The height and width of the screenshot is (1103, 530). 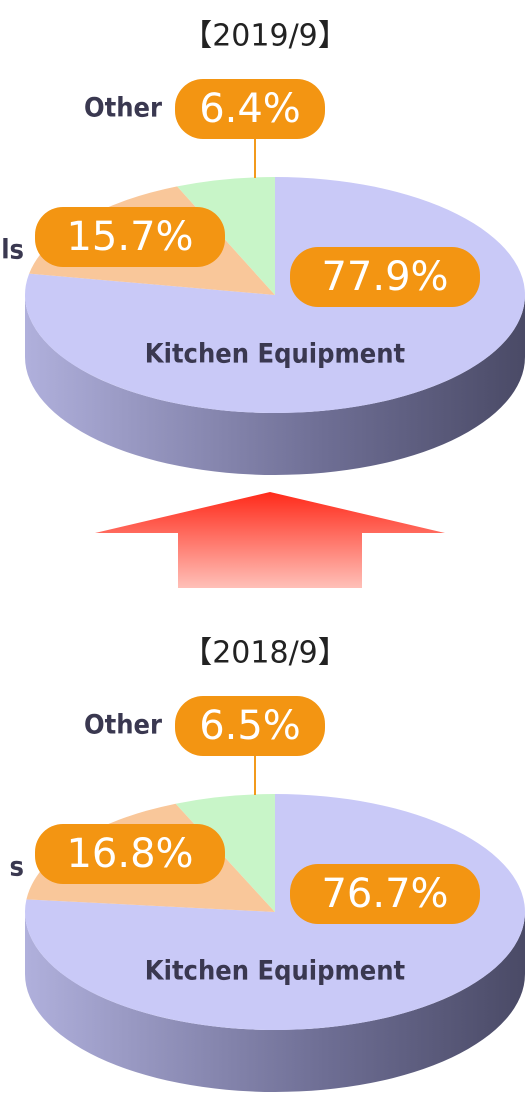 I want to click on value-label: 15.7%, so click(x=129, y=237).